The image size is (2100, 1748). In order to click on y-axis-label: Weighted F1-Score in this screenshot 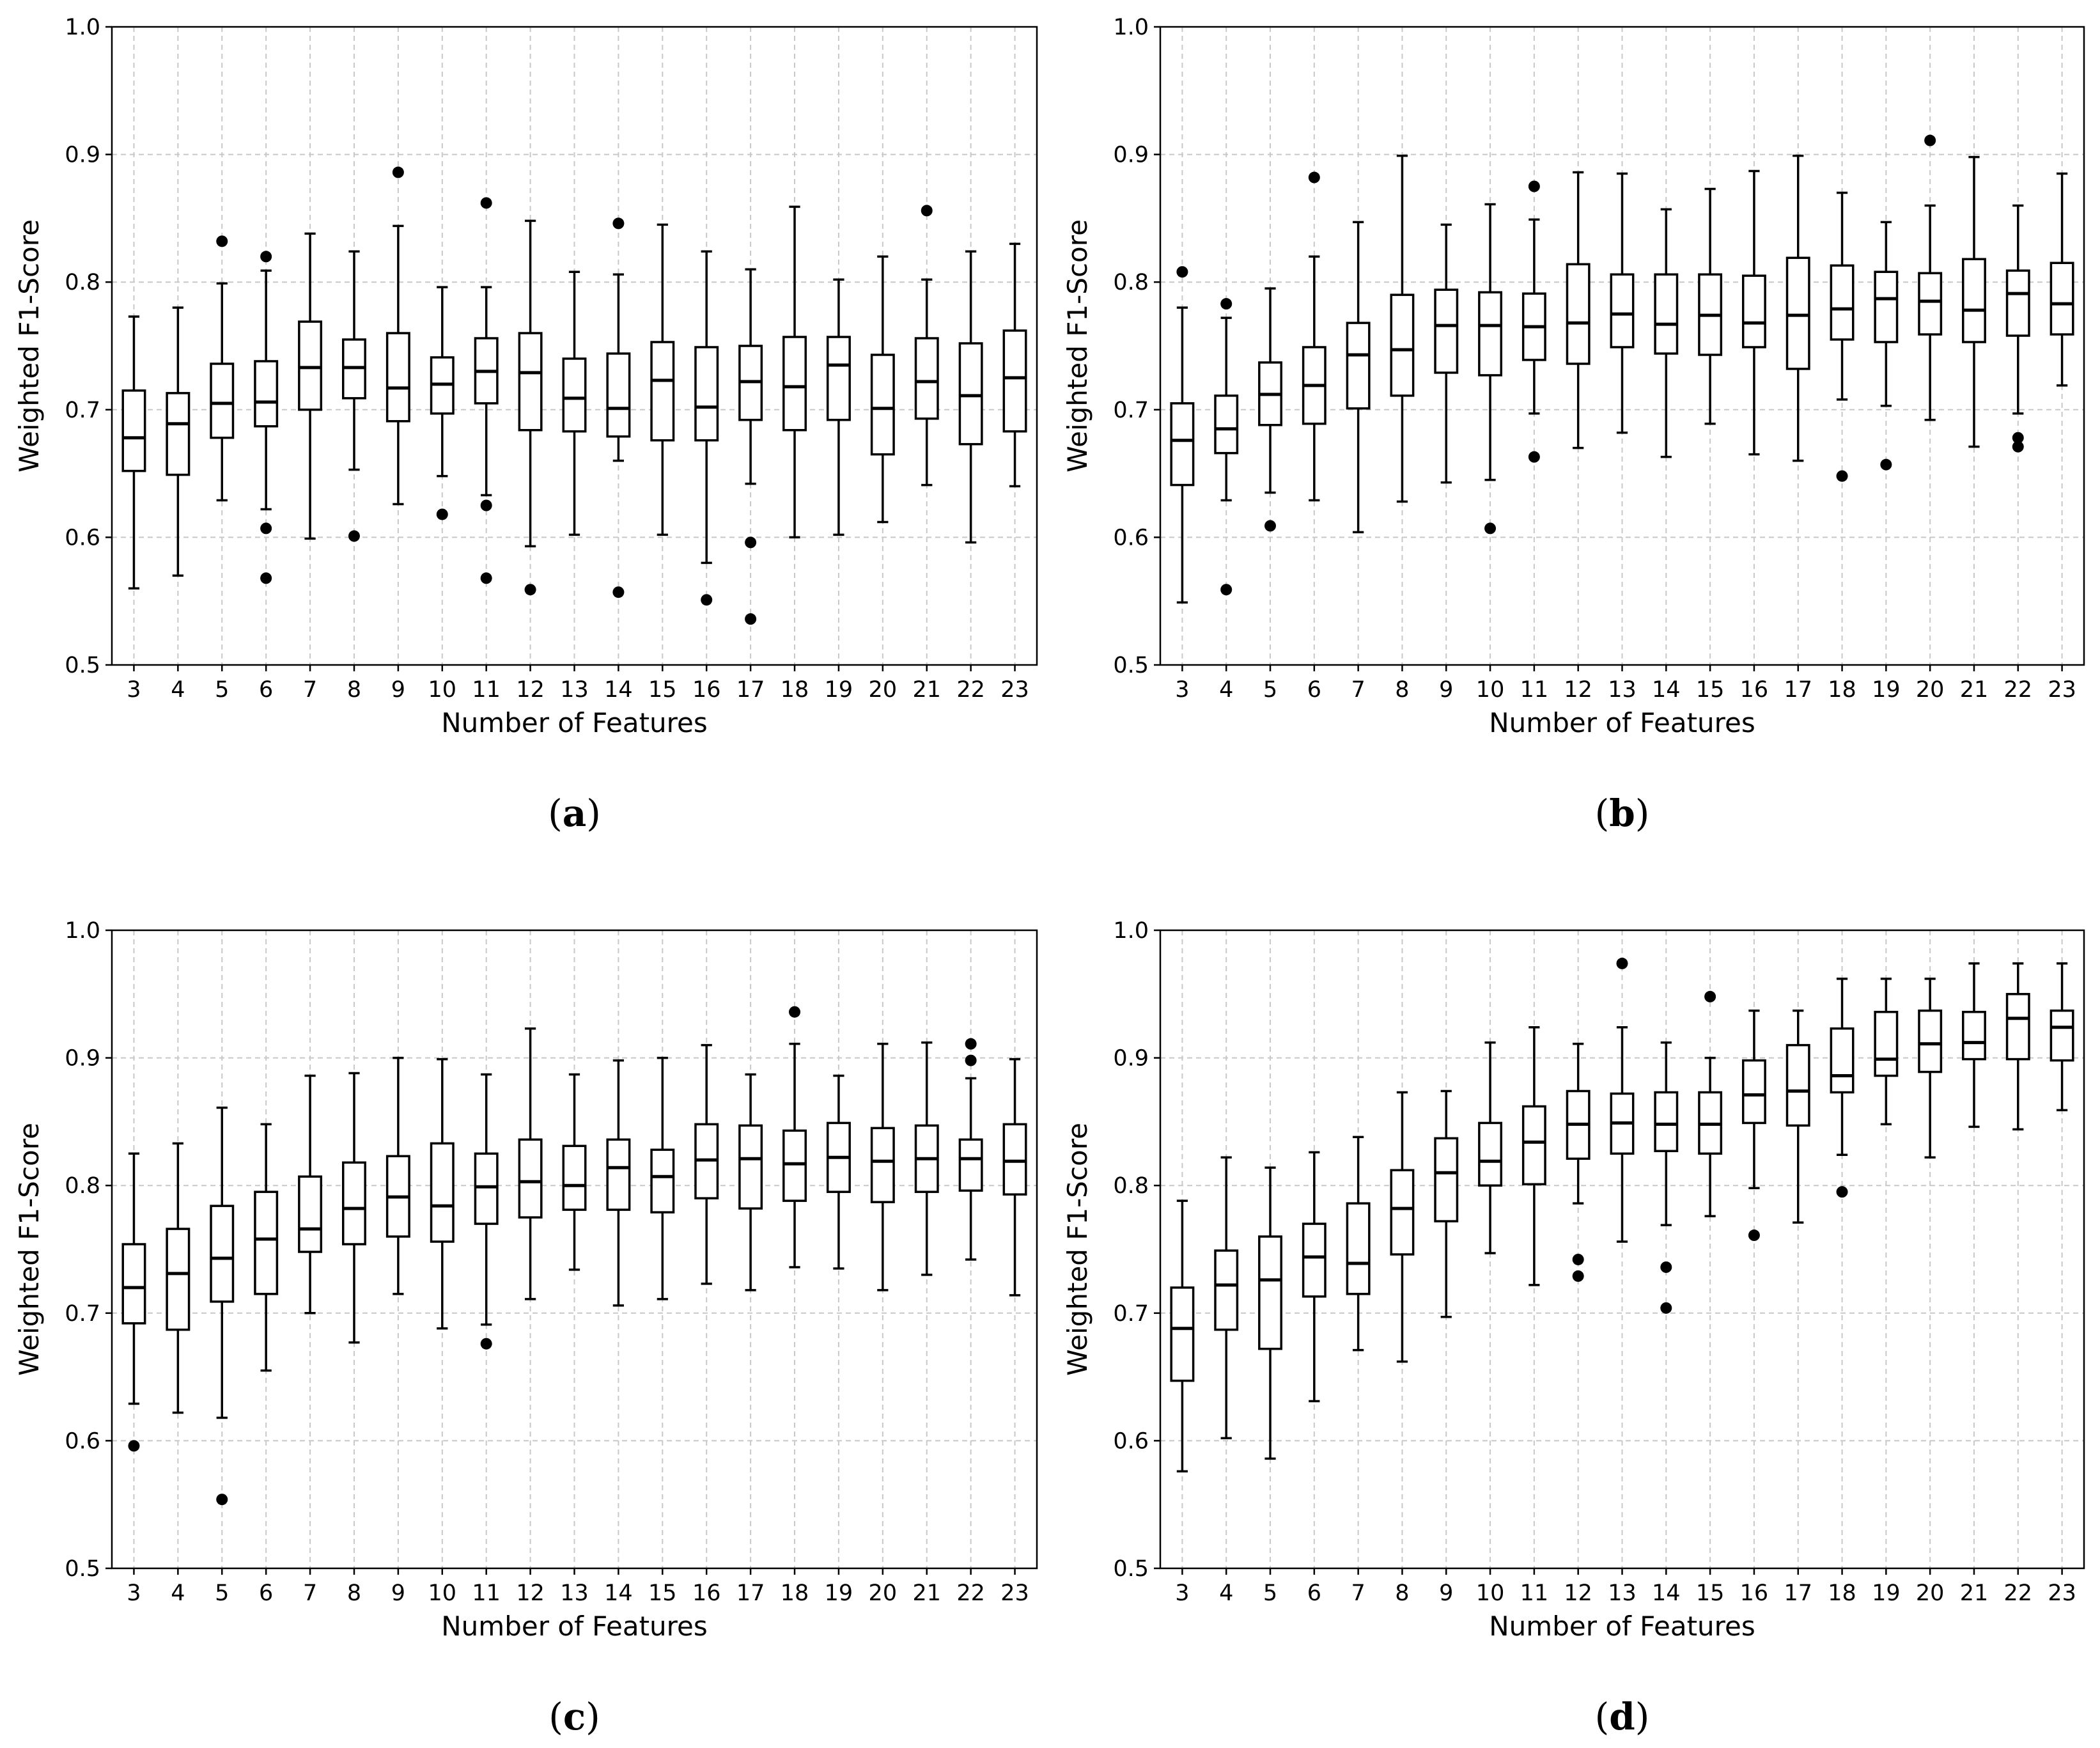, I will do `click(1077, 345)`.